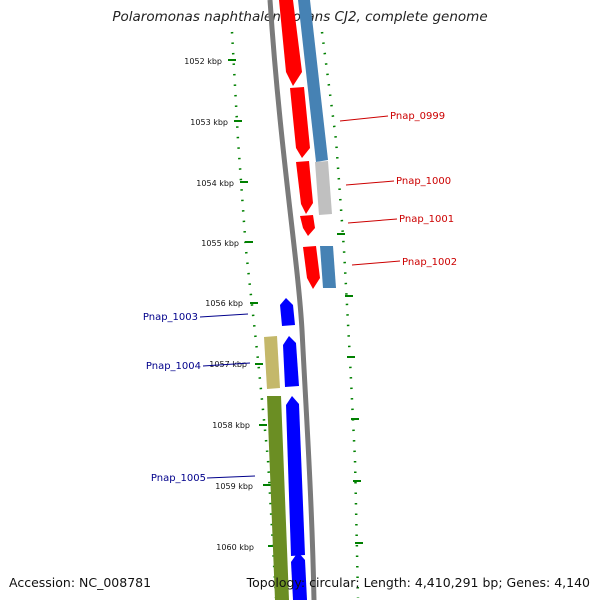 Image resolution: width=600 pixels, height=600 pixels. I want to click on gene-label-pnap-0999: Pnap_0999, so click(417, 116).